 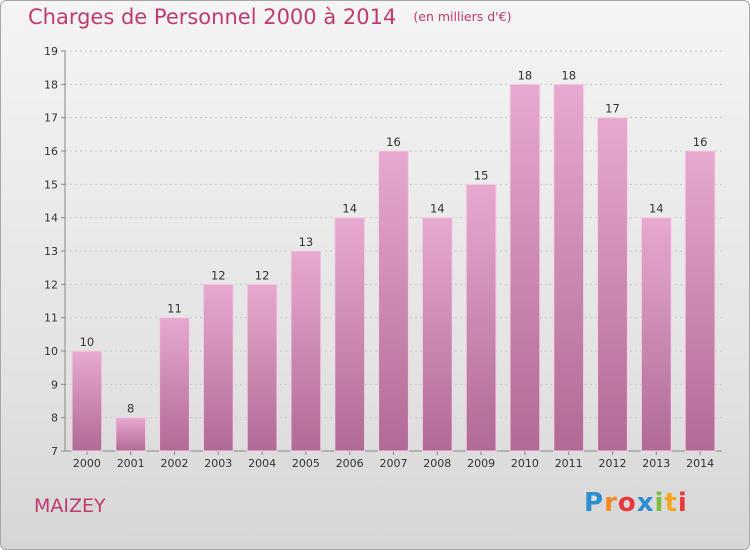 What do you see at coordinates (174, 309) in the screenshot?
I see `value-label-2002: 11` at bounding box center [174, 309].